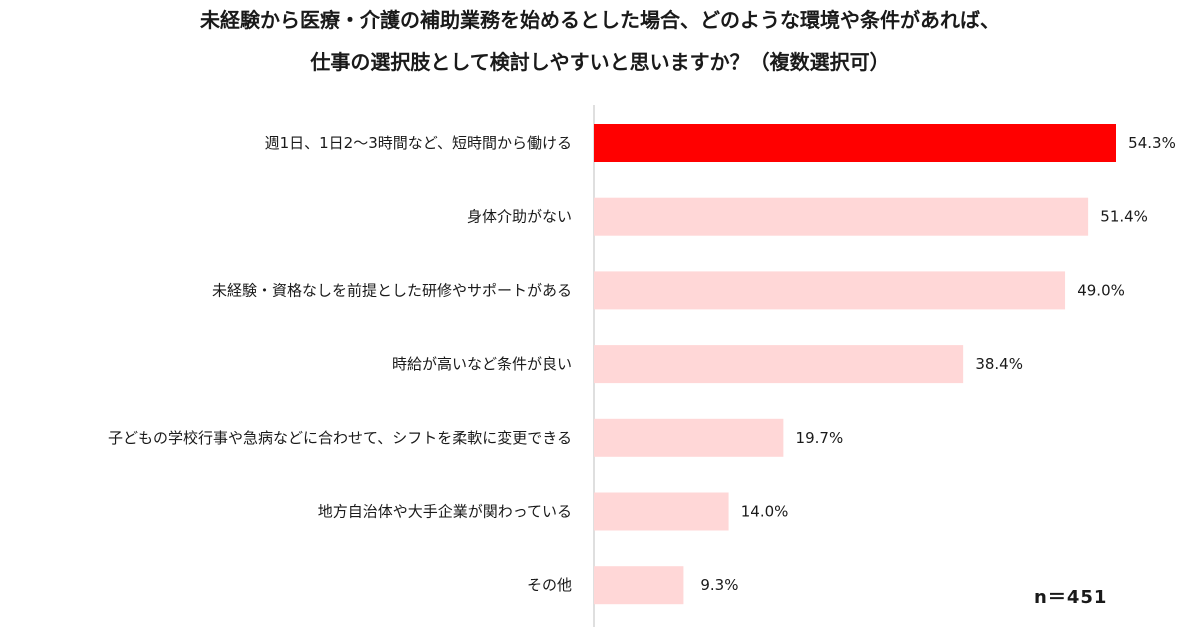 Image resolution: width=1200 pixels, height=627 pixels. I want to click on value-label: 49.0%, so click(1101, 290).